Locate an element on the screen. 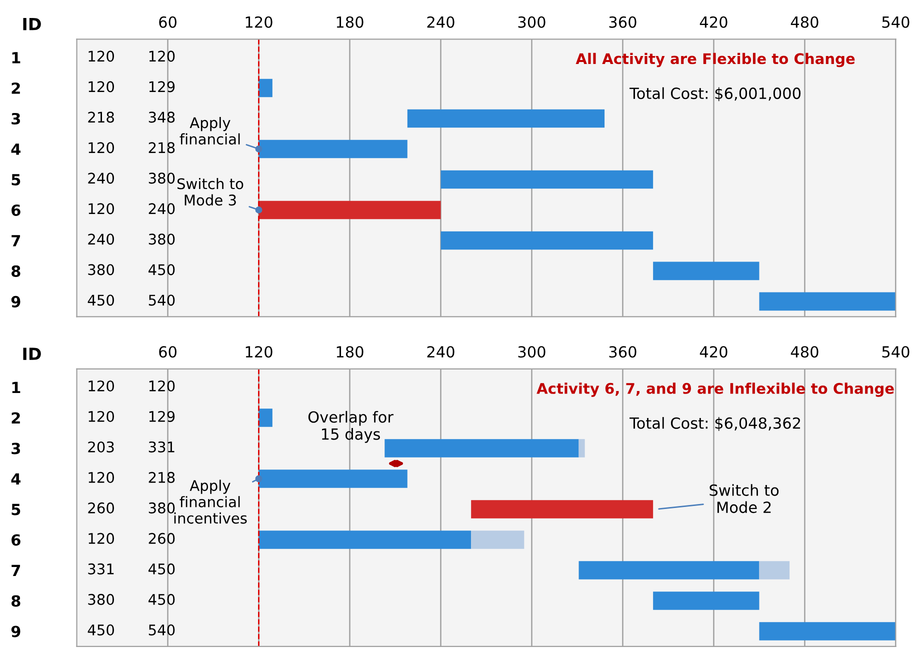 The height and width of the screenshot is (653, 914). text: All Activity are Flexible to Change is located at coordinates (715, 60).